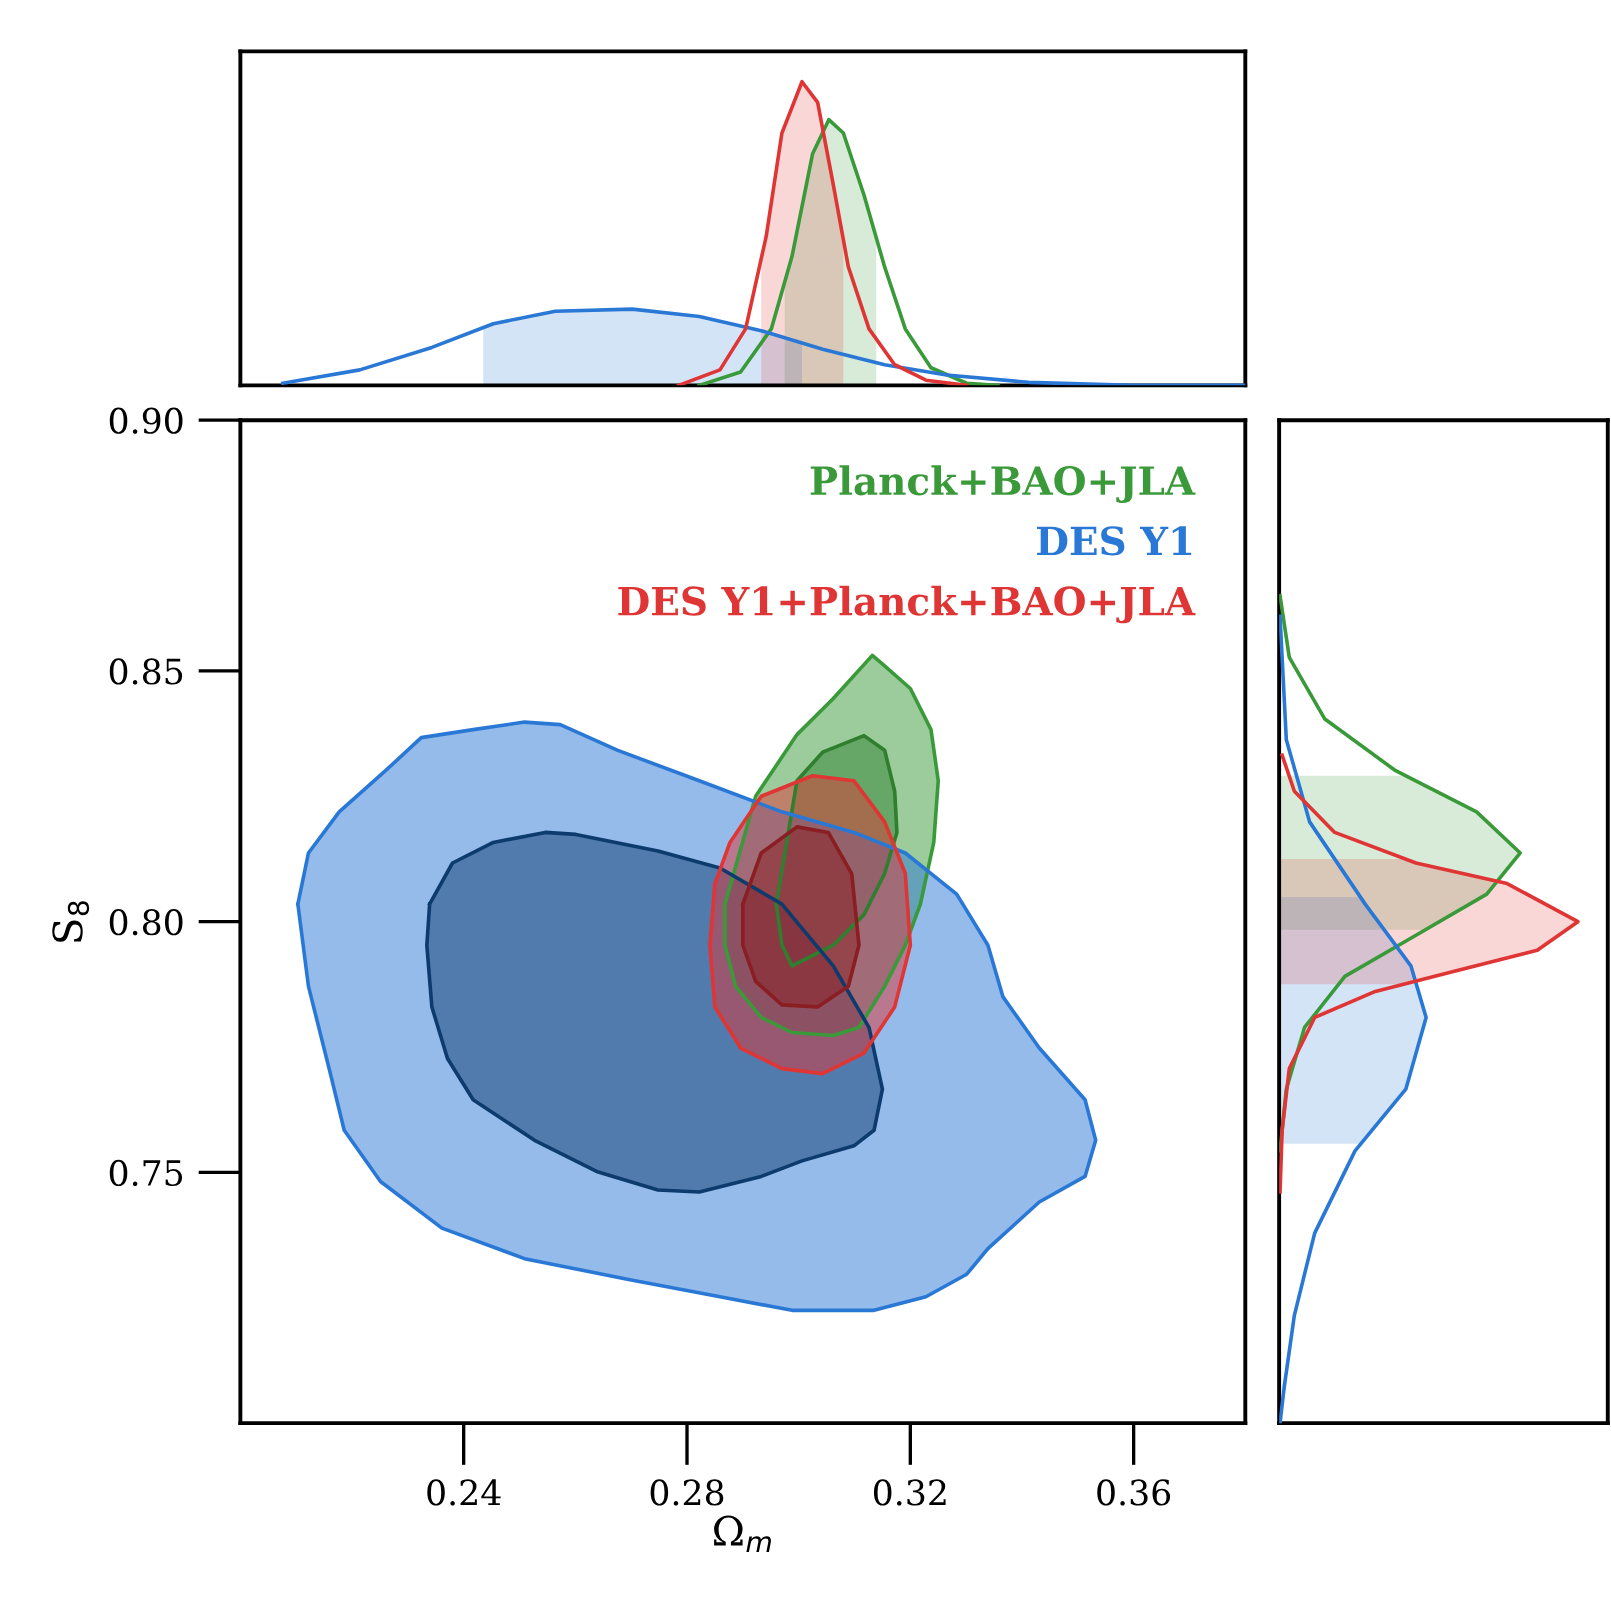 The width and height of the screenshot is (1611, 1605). What do you see at coordinates (742, 1533) in the screenshot?
I see `x-axis-title: Ω$_{m}$` at bounding box center [742, 1533].